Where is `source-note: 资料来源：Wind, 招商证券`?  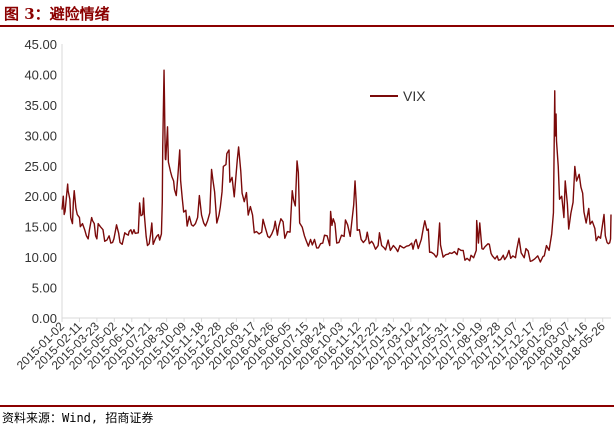 source-note: 资料来源：Wind, 招商证券 is located at coordinates (78, 418).